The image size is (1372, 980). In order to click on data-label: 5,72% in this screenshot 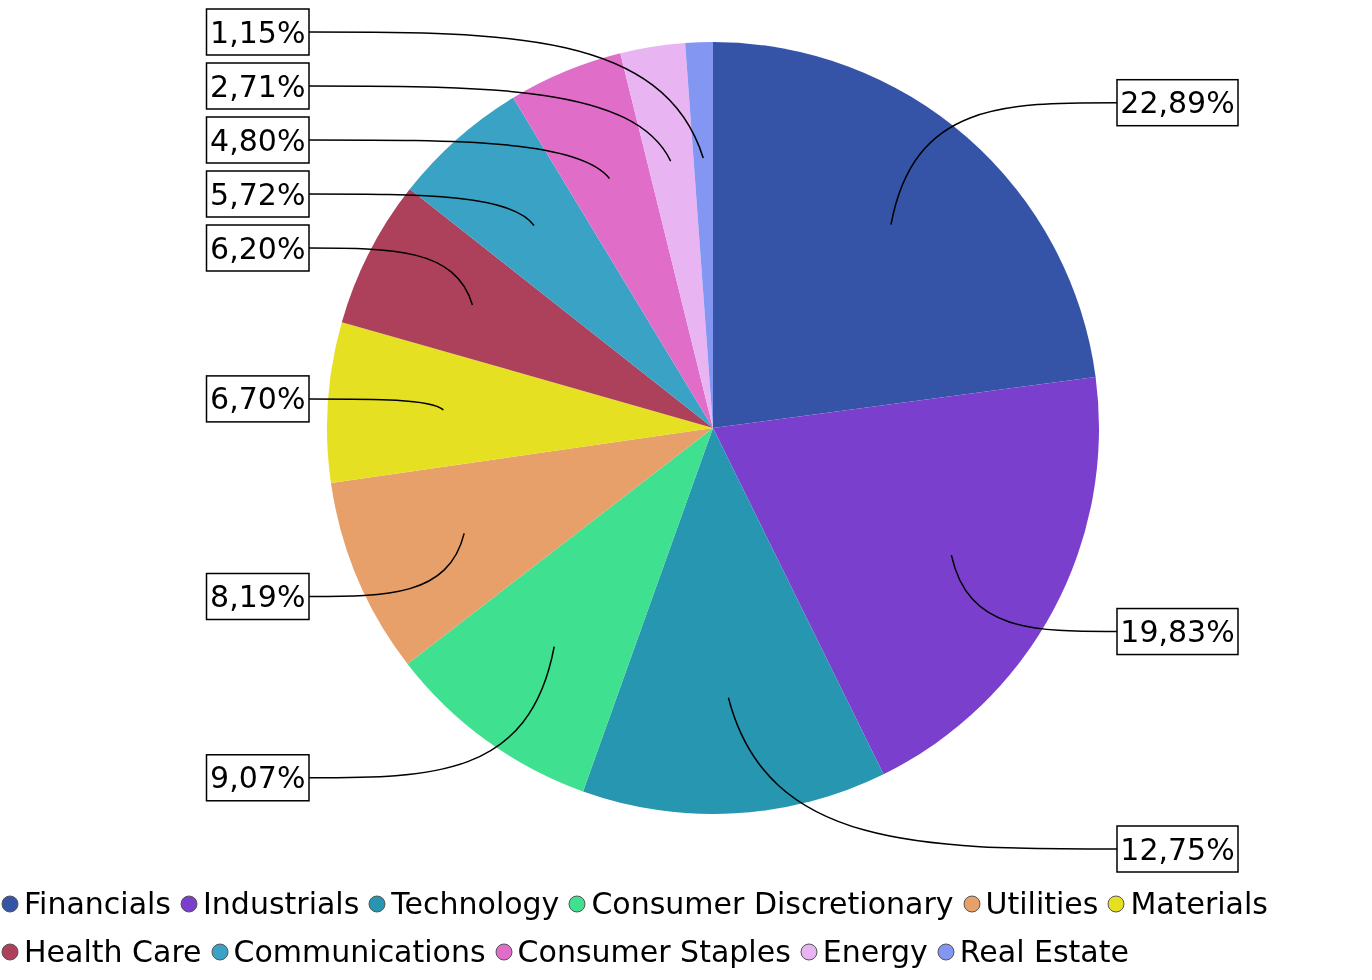, I will do `click(258, 194)`.